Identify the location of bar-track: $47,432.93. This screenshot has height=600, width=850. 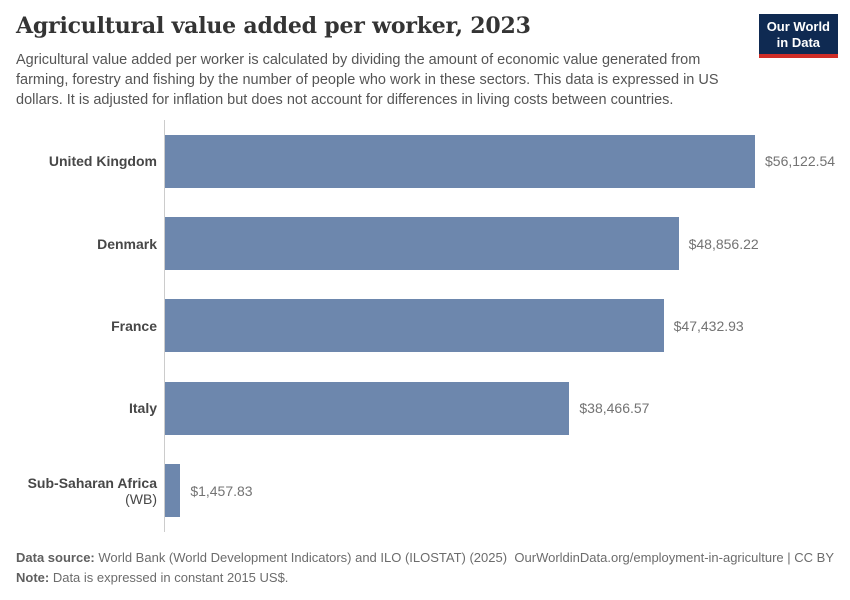
(507, 326).